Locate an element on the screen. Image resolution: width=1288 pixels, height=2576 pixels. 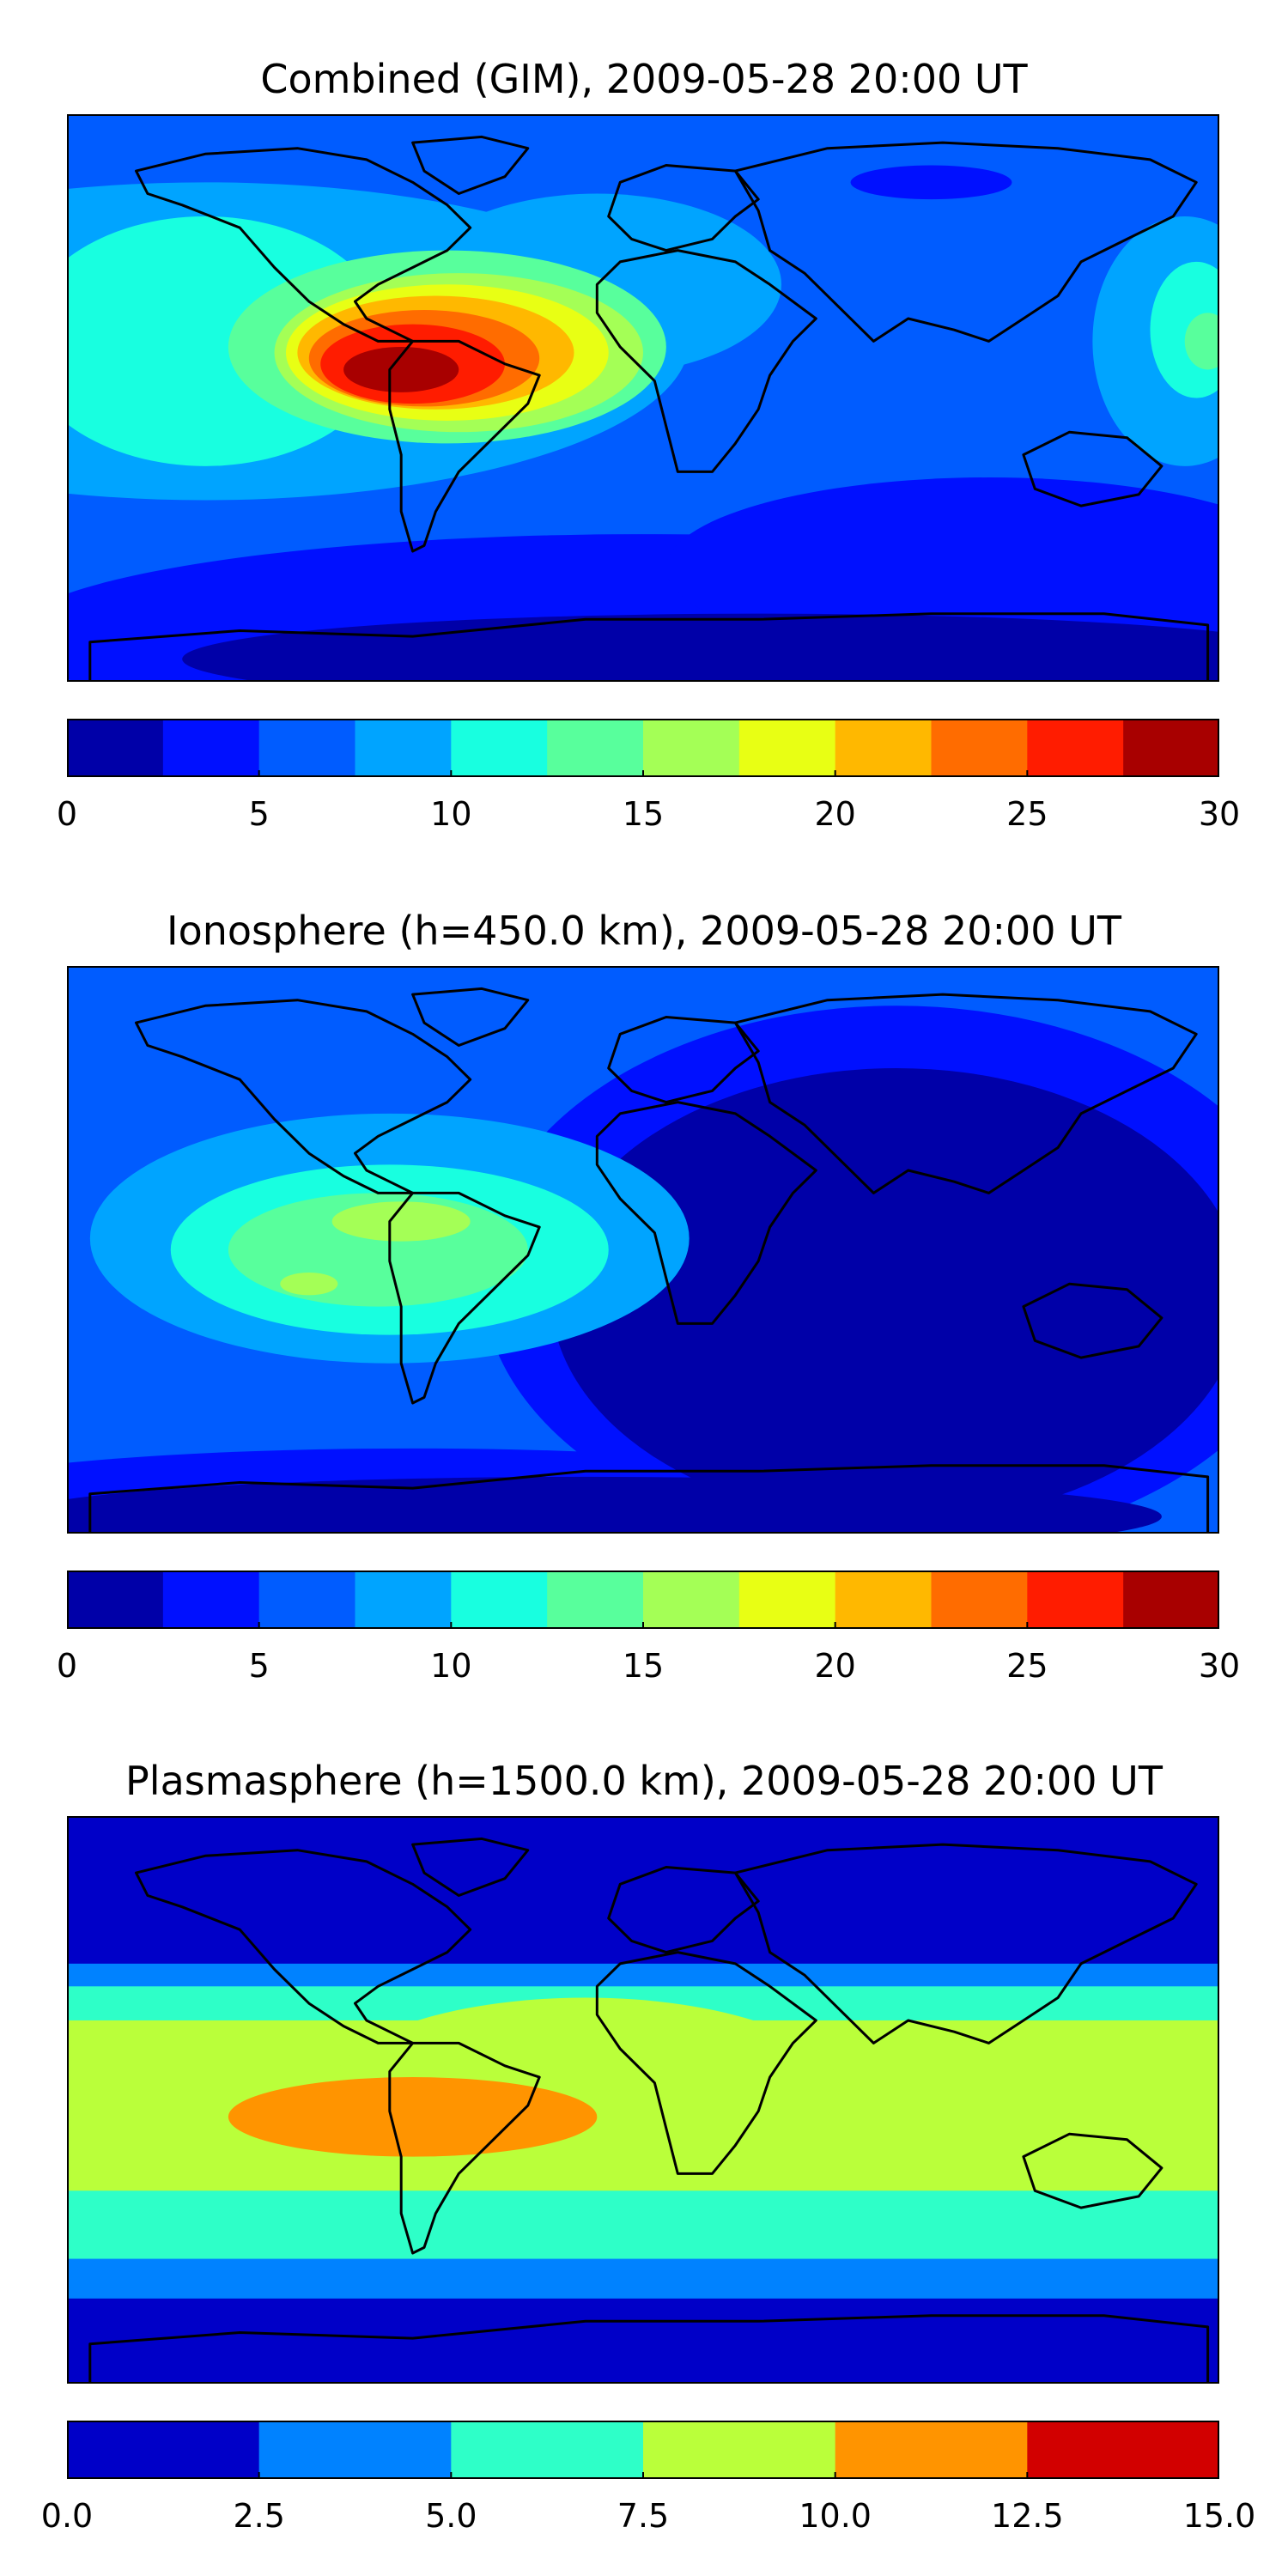
colorbar-ionosphere is located at coordinates (643, 1600).